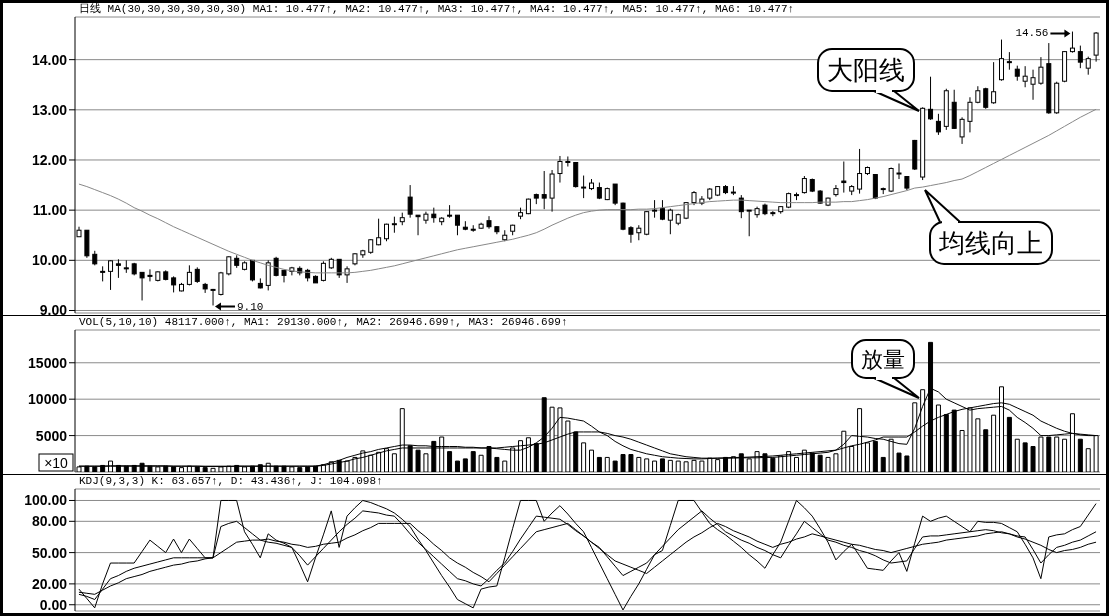 This screenshot has height=616, width=1111. What do you see at coordinates (866, 70) in the screenshot?
I see `annotation: 大阳线` at bounding box center [866, 70].